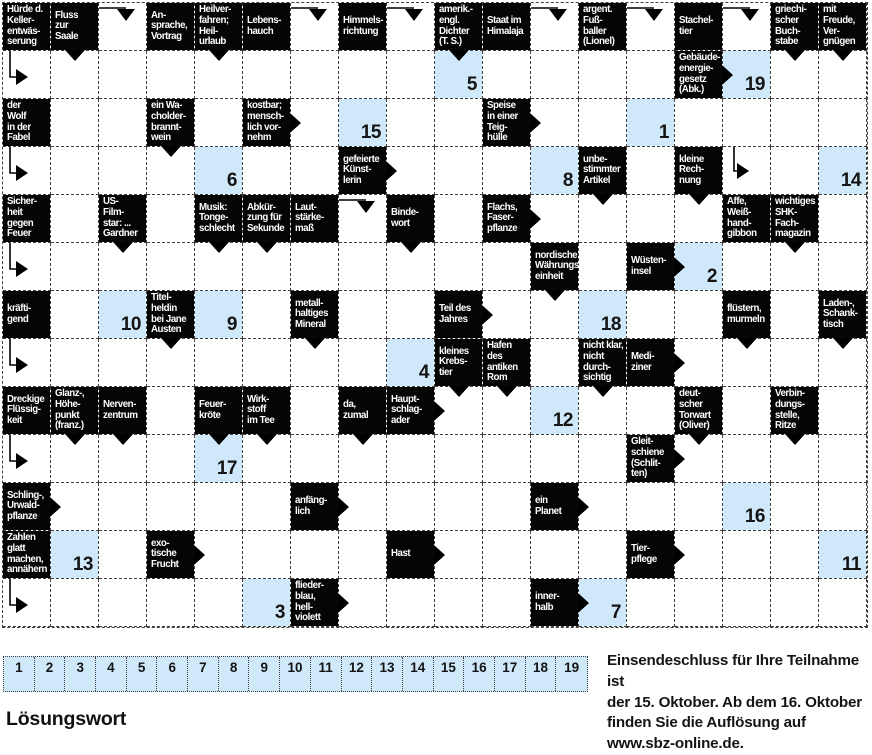  What do you see at coordinates (357, 674) in the screenshot?
I see `solution-cell: 12` at bounding box center [357, 674].